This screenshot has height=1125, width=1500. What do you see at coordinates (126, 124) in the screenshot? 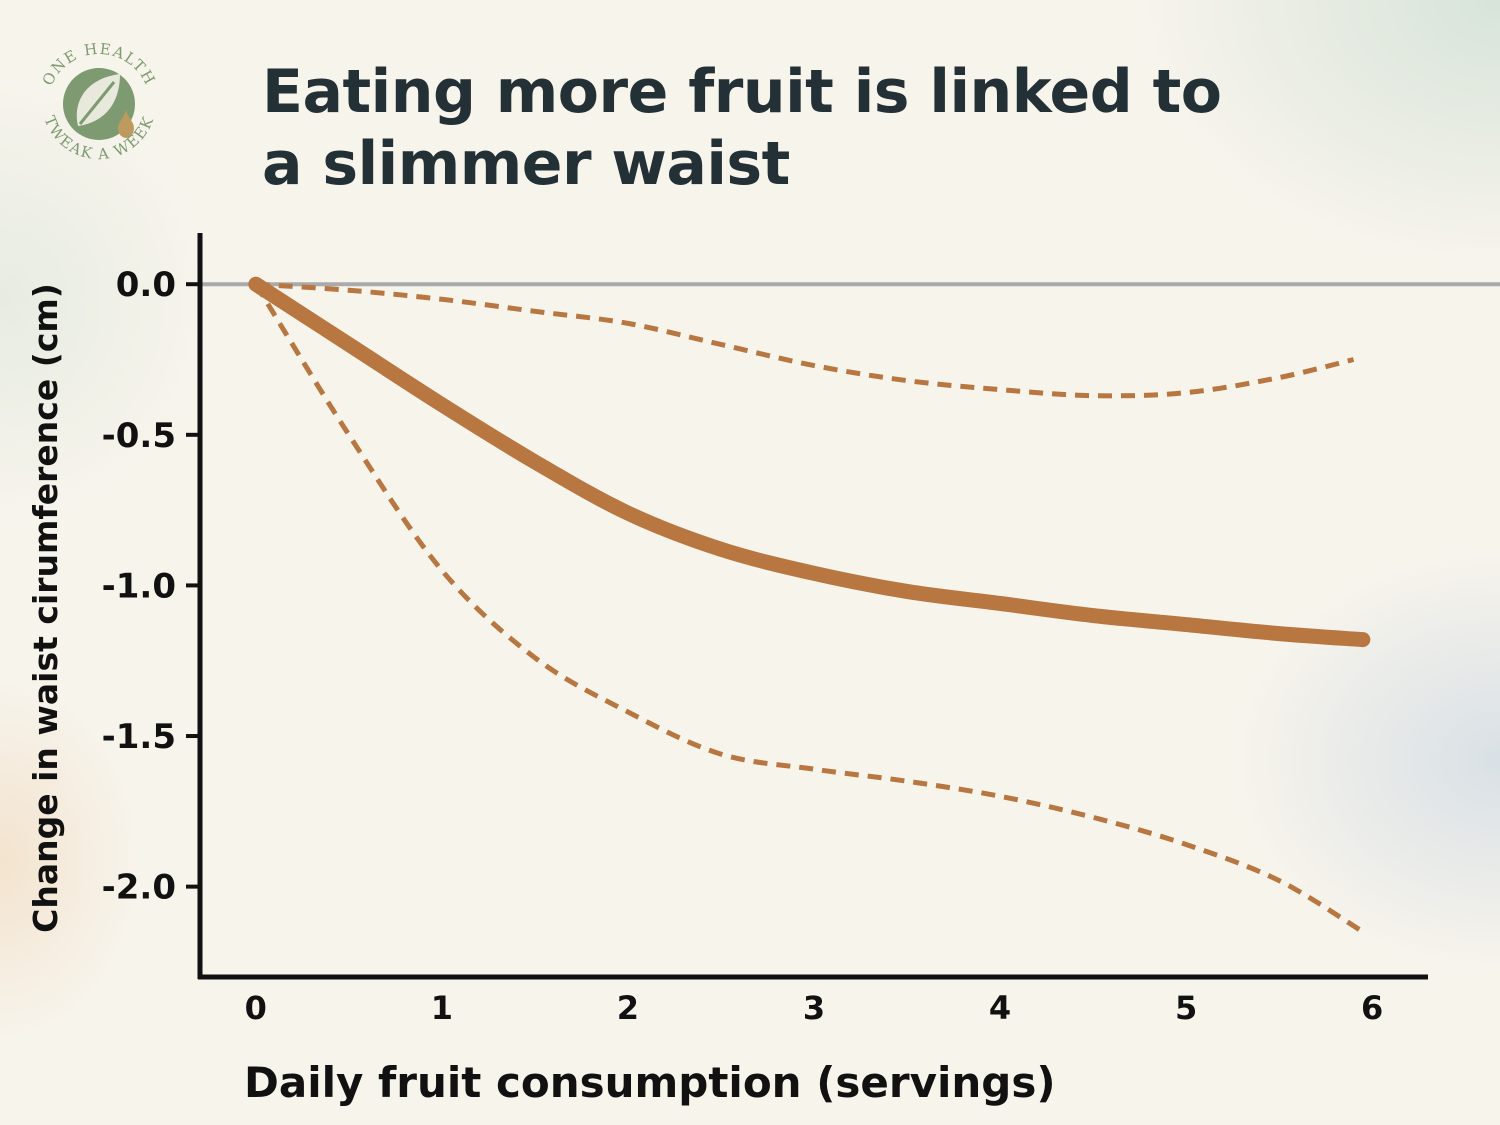
I see `drop-icon` at bounding box center [126, 124].